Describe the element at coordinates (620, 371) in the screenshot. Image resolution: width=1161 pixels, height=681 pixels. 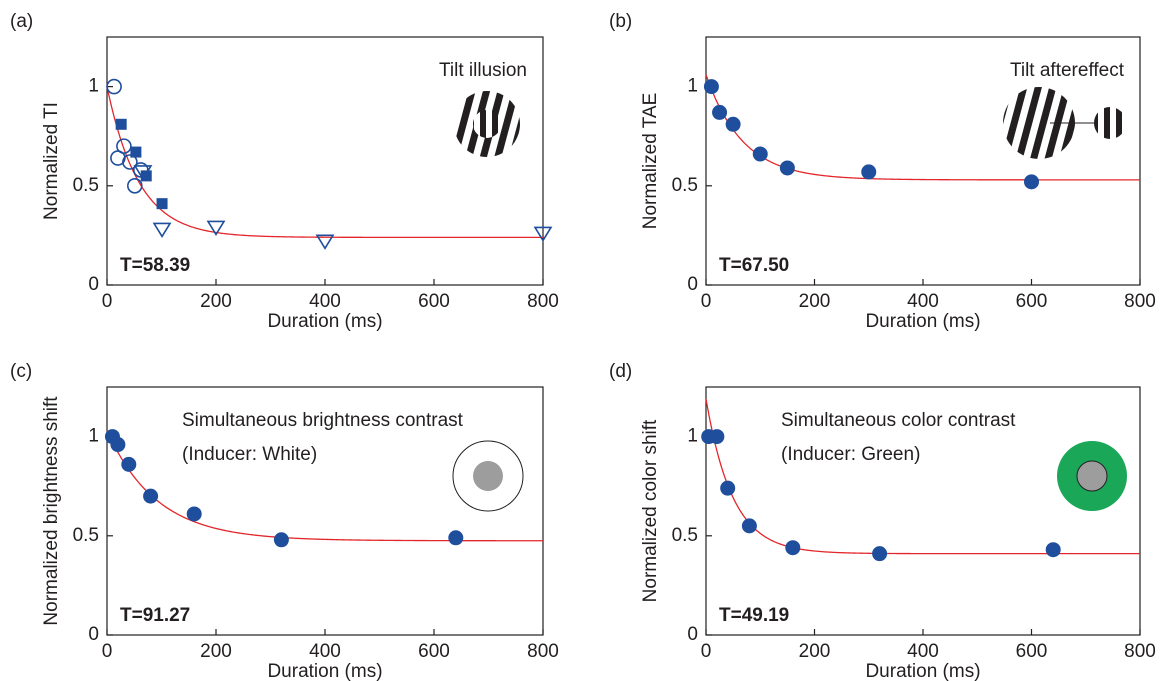
I see `panel-label: (d)` at that location.